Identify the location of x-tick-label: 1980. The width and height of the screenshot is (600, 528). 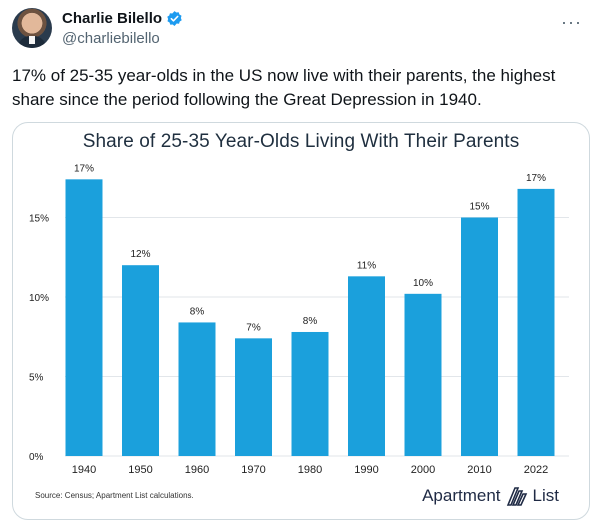
(310, 470).